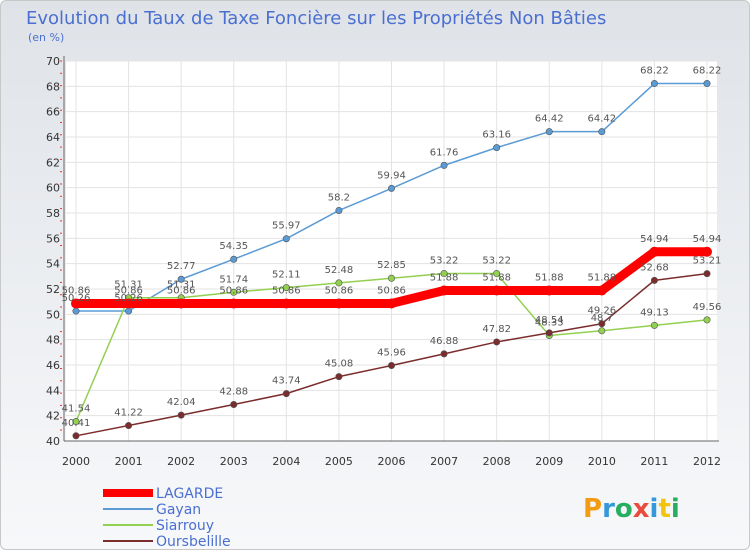 The height and width of the screenshot is (550, 750). I want to click on y-tick-label: 64, so click(53, 137).